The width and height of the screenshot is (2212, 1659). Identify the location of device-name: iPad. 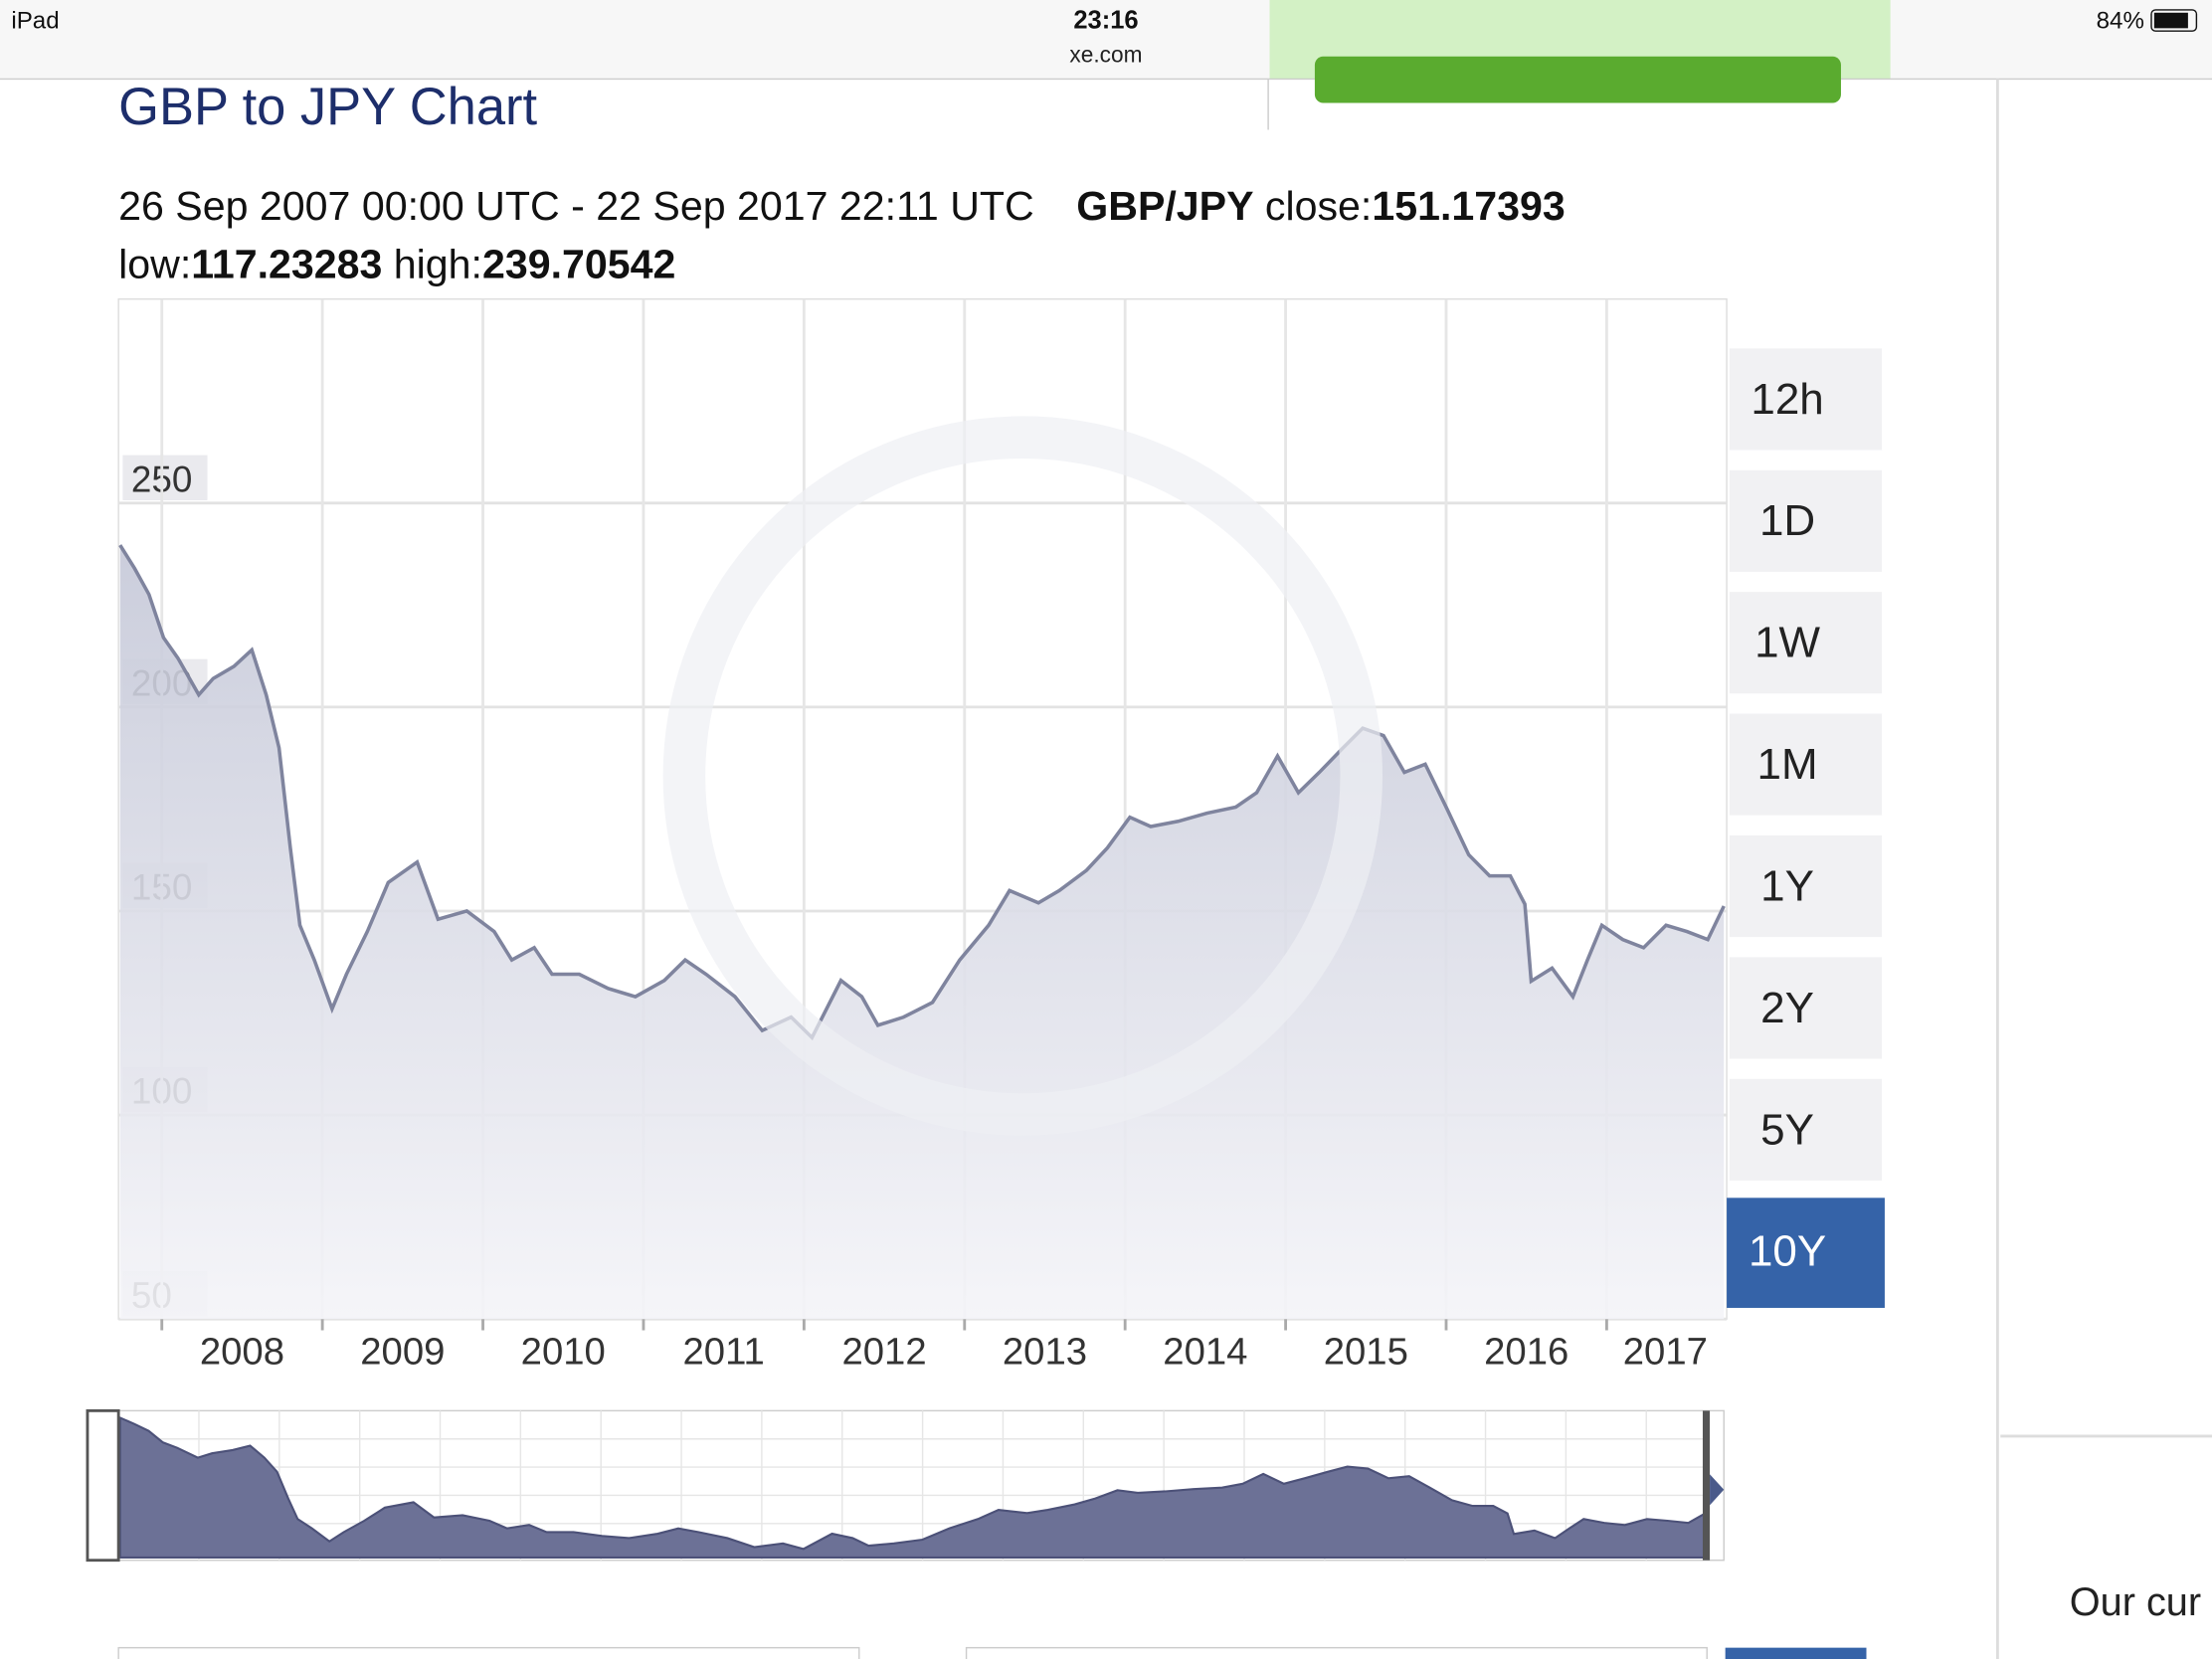
(35, 20).